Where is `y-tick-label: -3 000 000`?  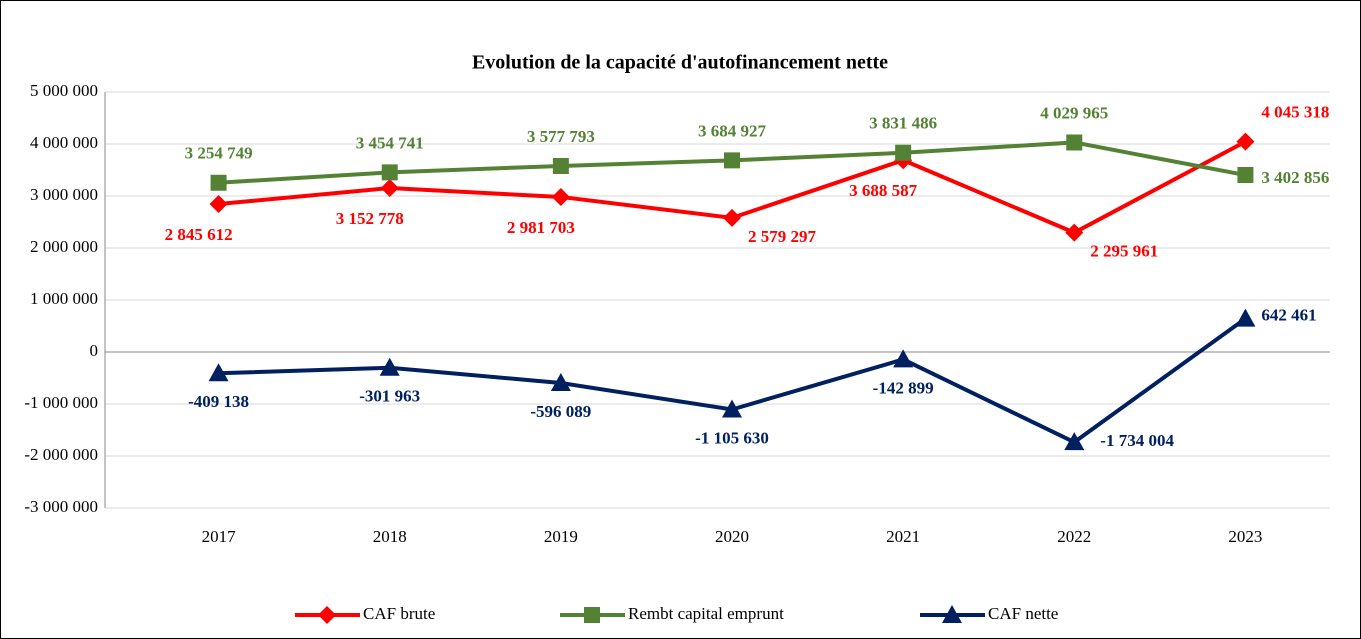 y-tick-label: -3 000 000 is located at coordinates (61, 506).